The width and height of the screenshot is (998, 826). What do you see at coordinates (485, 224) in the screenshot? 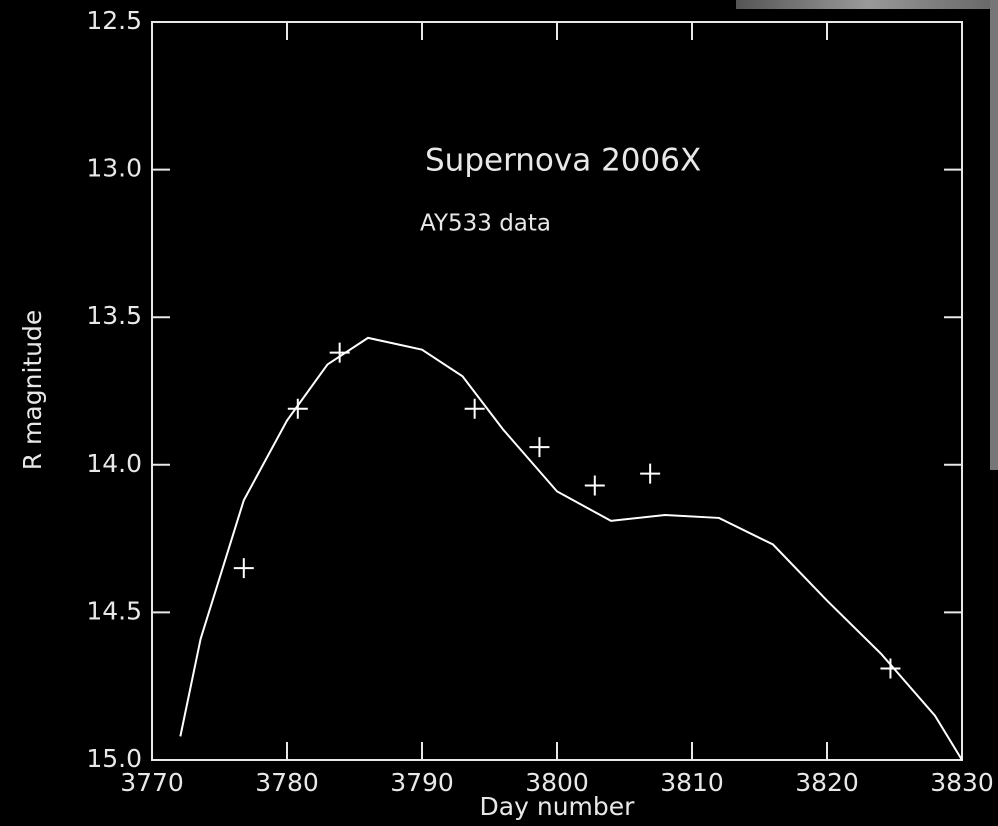
I see `chart-subtitle: AY533 data` at bounding box center [485, 224].